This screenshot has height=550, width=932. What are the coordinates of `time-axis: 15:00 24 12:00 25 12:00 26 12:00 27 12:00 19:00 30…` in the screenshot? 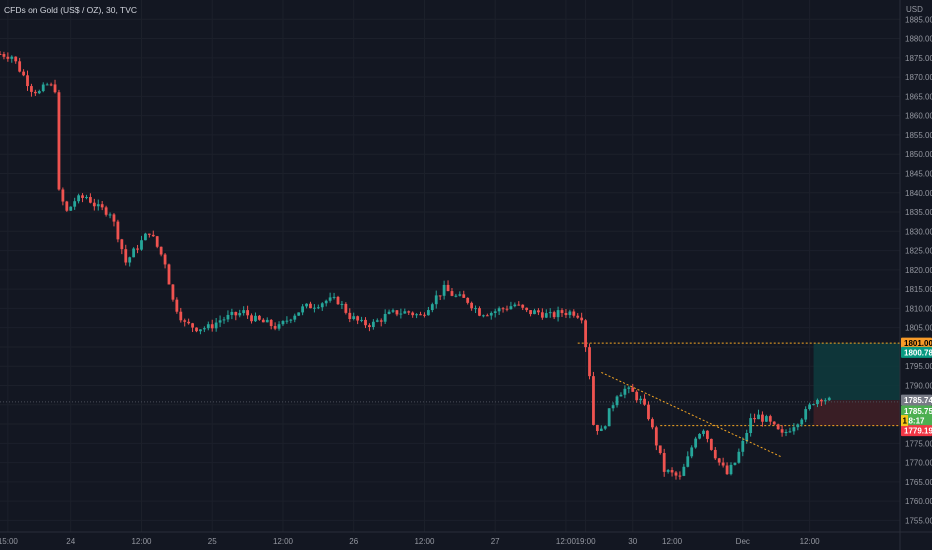 It's located at (410, 541).